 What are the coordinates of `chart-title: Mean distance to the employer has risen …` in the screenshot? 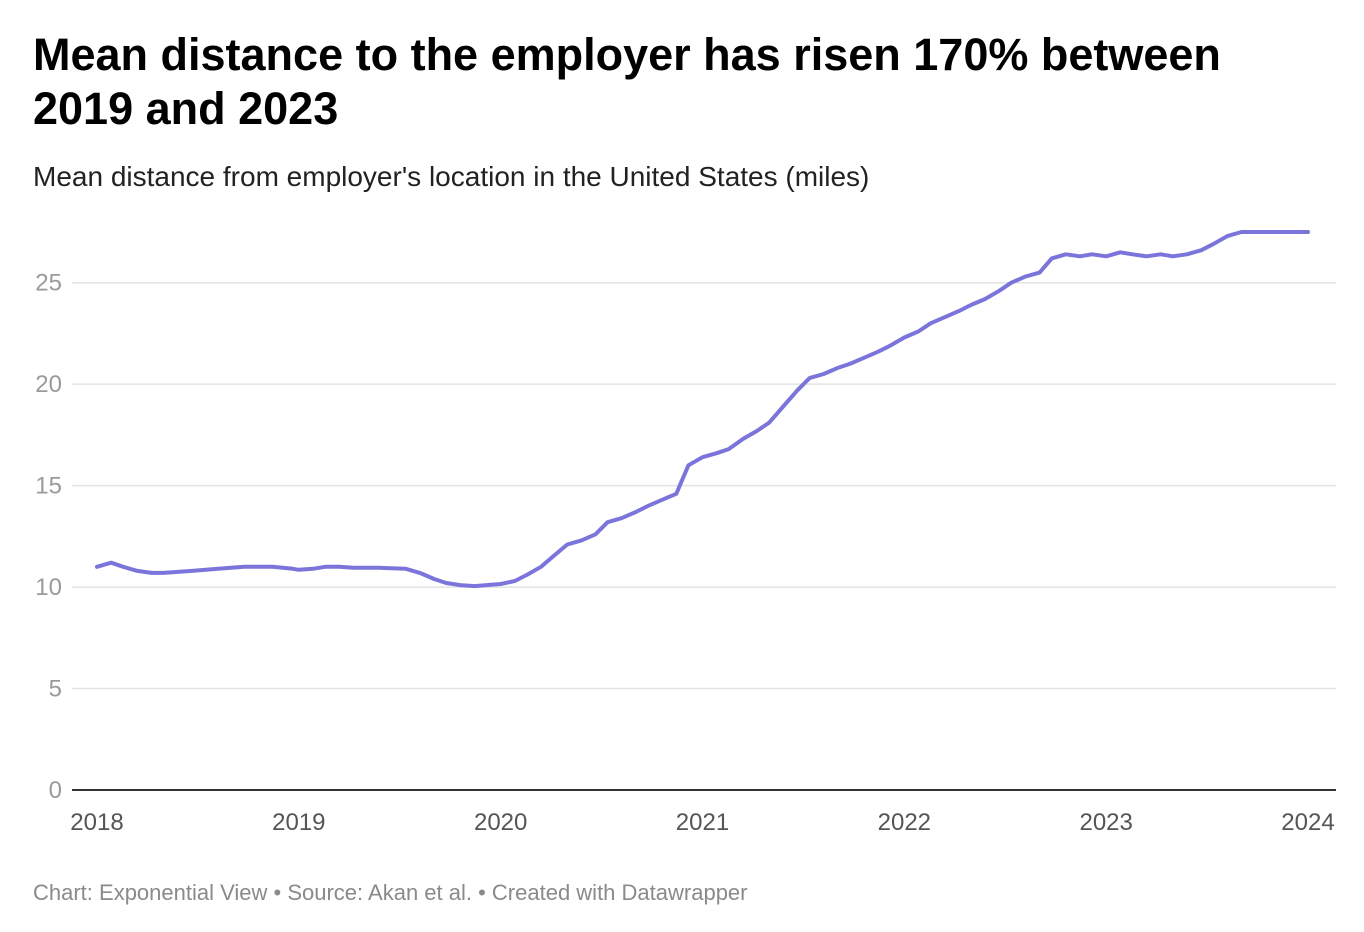 It's located at (627, 81).